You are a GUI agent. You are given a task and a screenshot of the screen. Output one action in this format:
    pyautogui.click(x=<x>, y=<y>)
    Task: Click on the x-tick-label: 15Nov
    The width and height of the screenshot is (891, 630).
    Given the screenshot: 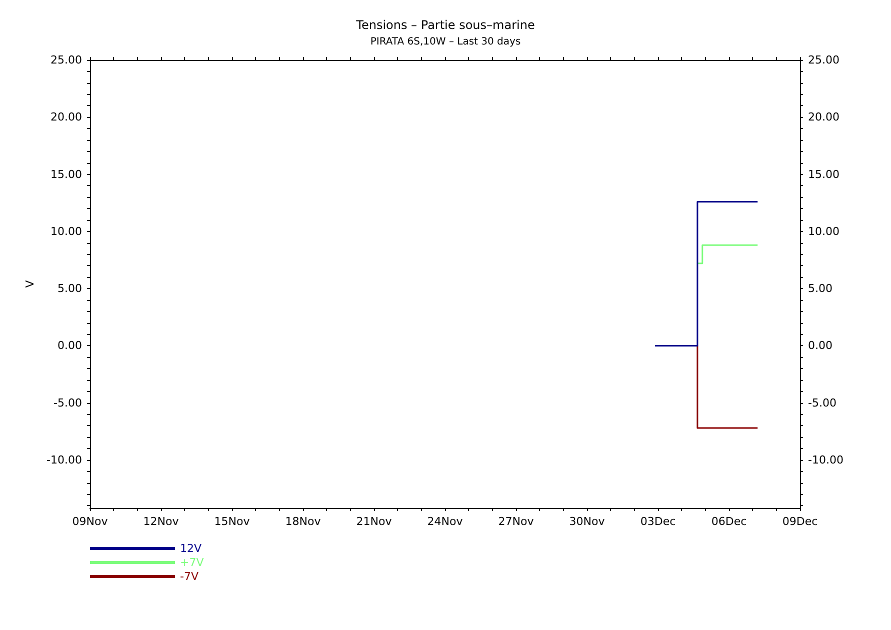 What is the action you would take?
    pyautogui.click(x=232, y=521)
    